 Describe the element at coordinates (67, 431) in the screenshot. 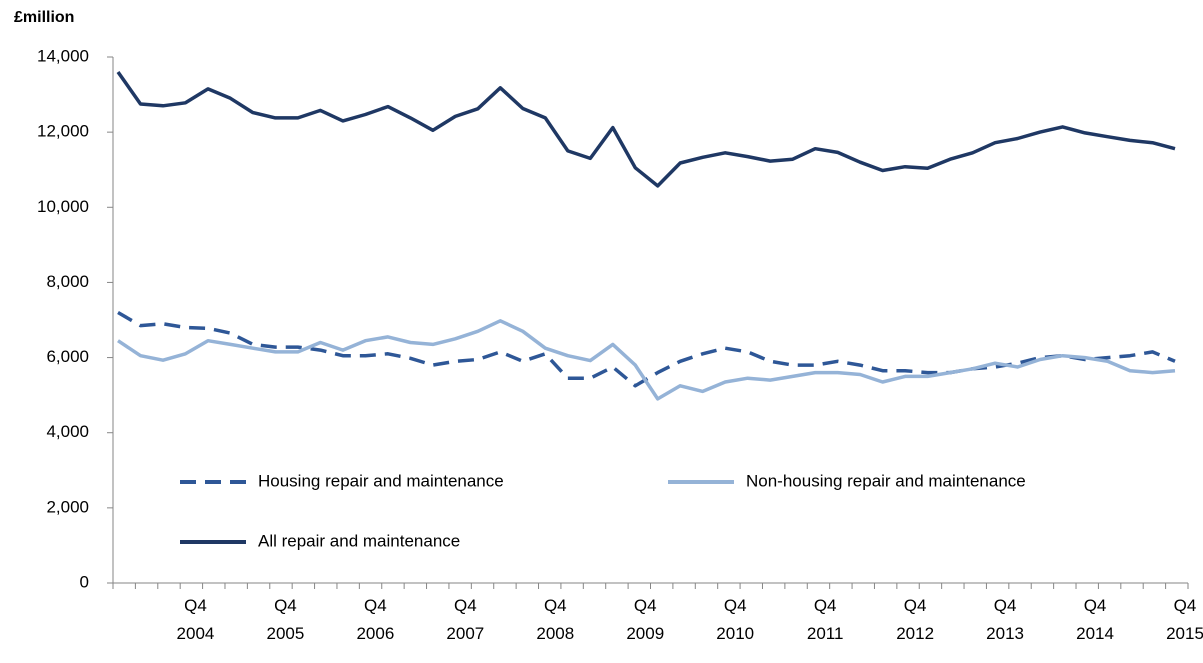

I see `y-tick-label: 4,000` at that location.